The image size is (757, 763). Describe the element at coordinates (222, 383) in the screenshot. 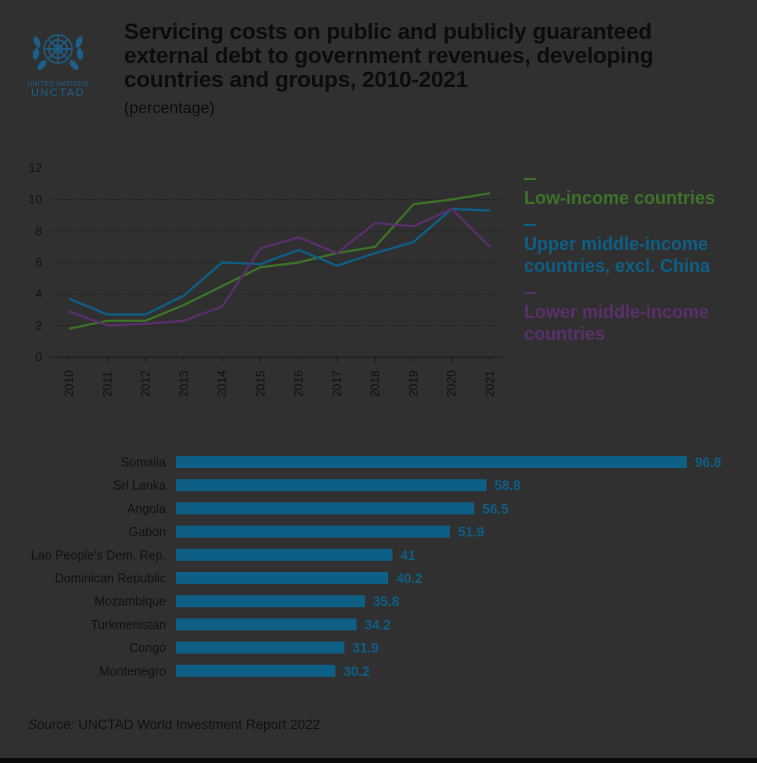

I see `x-tick-label: 2014` at that location.